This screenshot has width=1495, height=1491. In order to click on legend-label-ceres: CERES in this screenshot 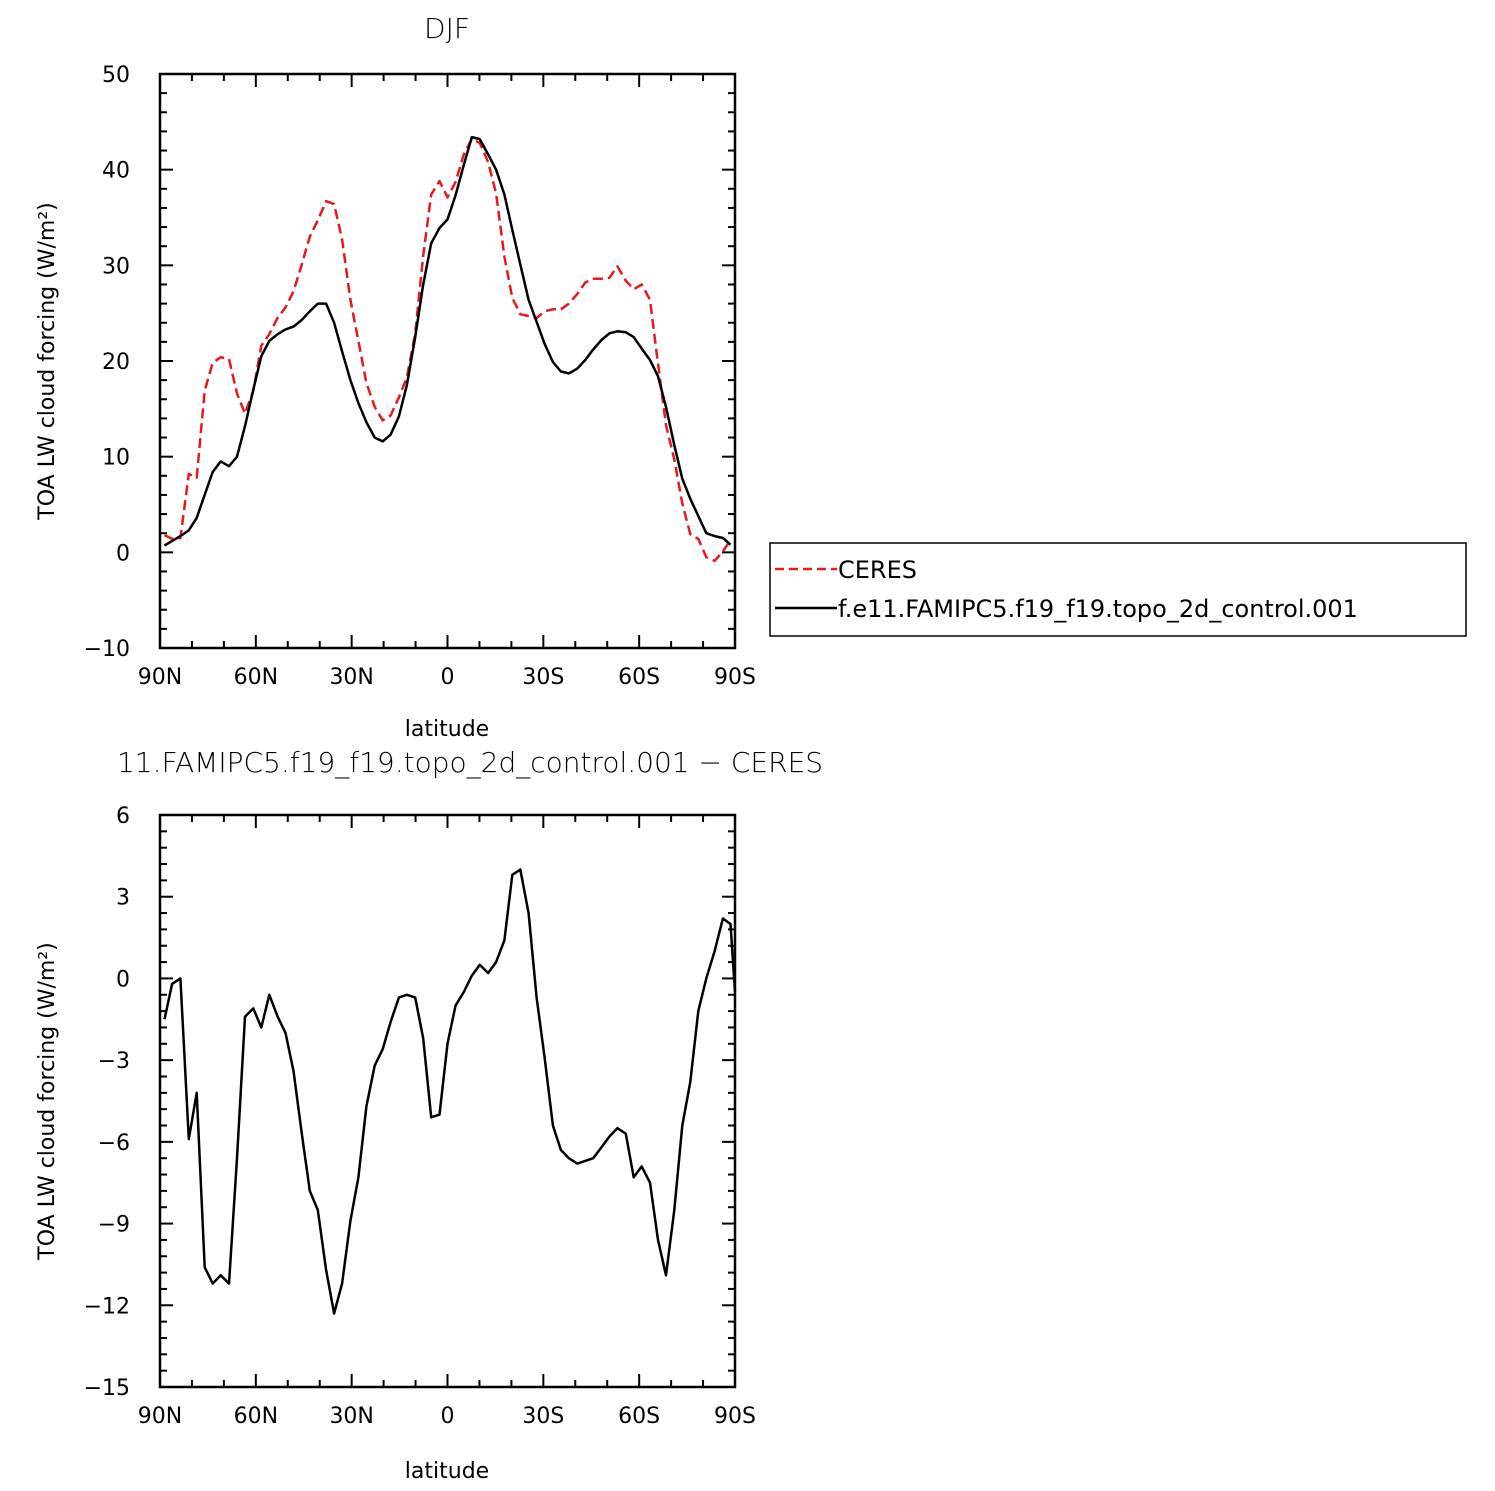, I will do `click(877, 570)`.